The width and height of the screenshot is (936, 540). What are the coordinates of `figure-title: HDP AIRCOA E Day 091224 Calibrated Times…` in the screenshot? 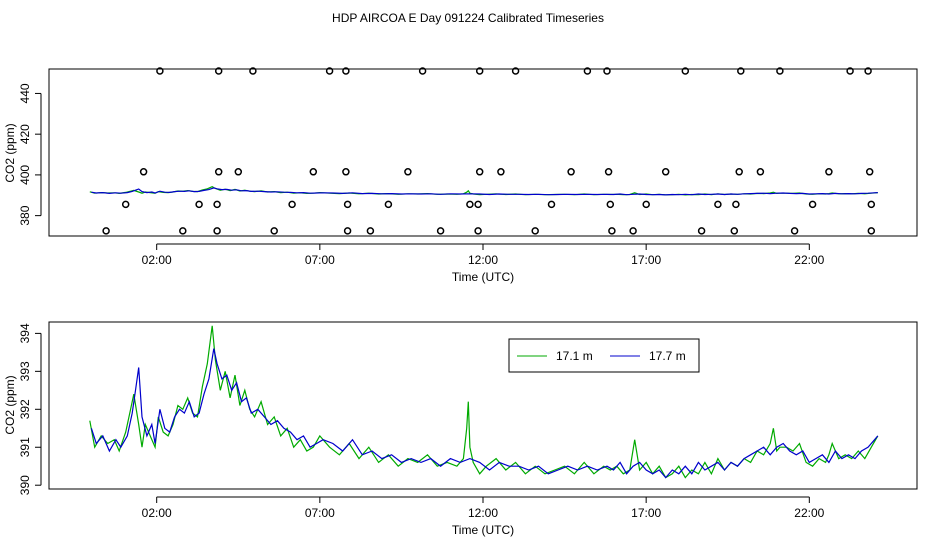 It's located at (468, 18).